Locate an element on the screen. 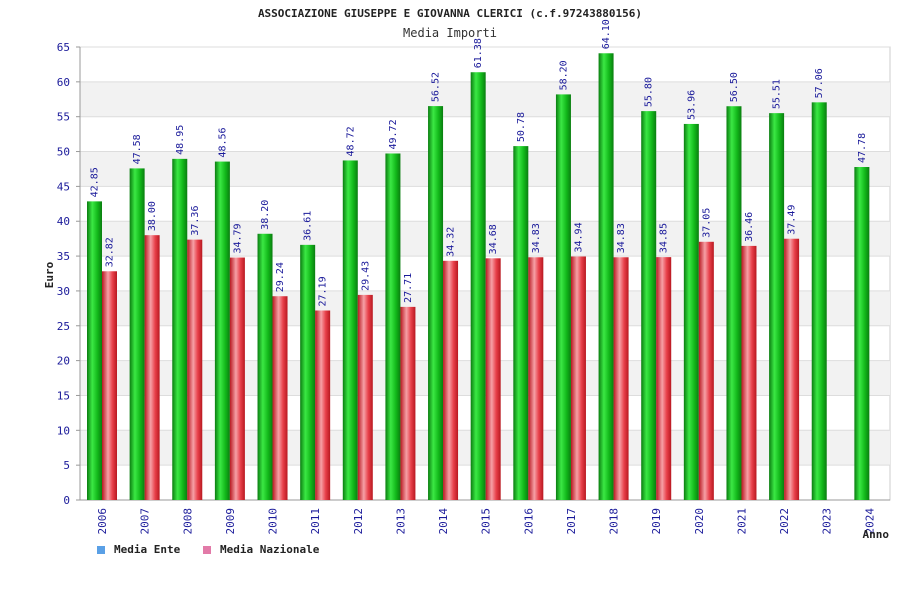 This screenshot has height=604, width=900. data-label: 47.58 is located at coordinates (137, 149).